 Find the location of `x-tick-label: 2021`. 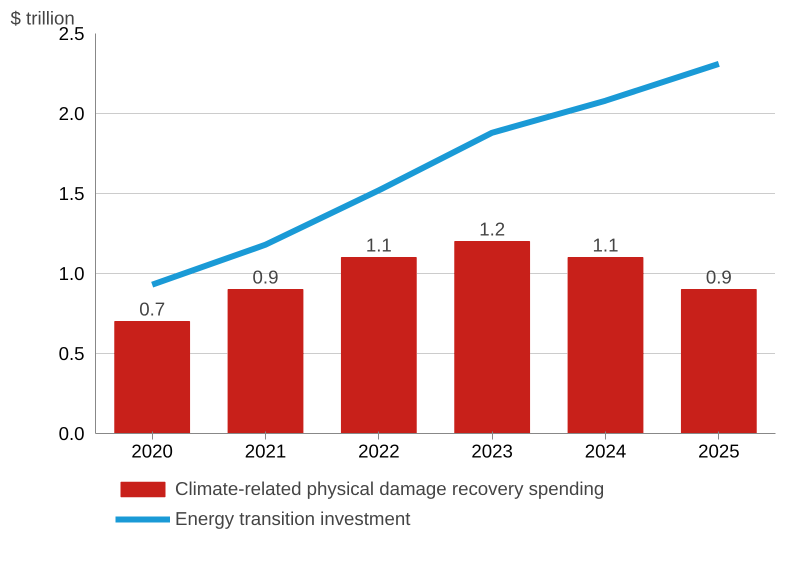

x-tick-label: 2021 is located at coordinates (265, 451).